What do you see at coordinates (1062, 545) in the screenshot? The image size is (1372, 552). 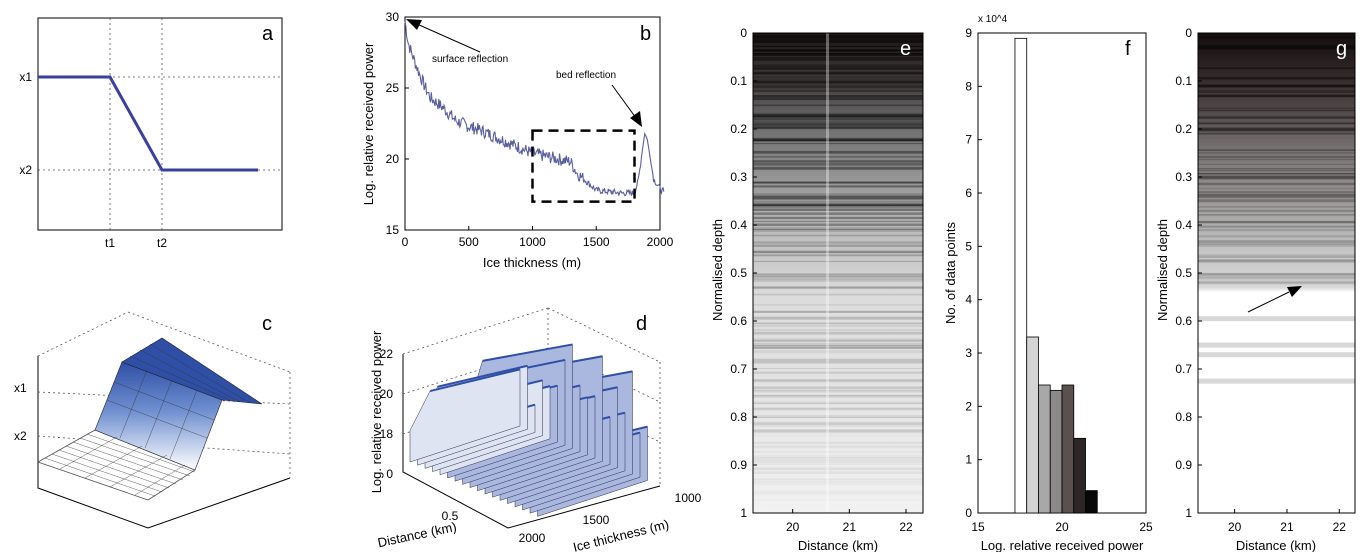 I see `panel-f-x-label: Log. relative received power` at bounding box center [1062, 545].